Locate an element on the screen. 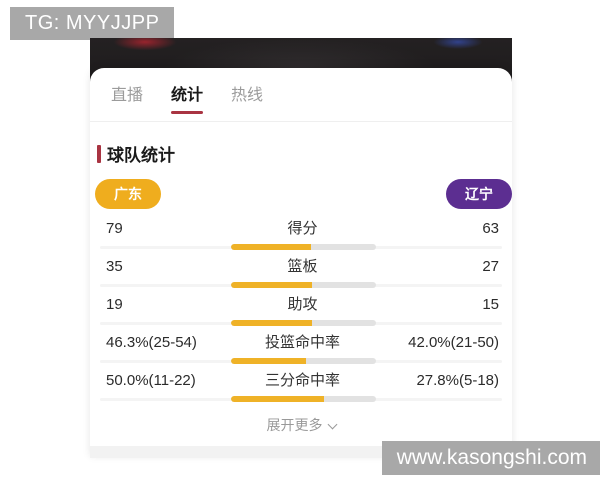  tab-stats-label: 统计 is located at coordinates (187, 95).